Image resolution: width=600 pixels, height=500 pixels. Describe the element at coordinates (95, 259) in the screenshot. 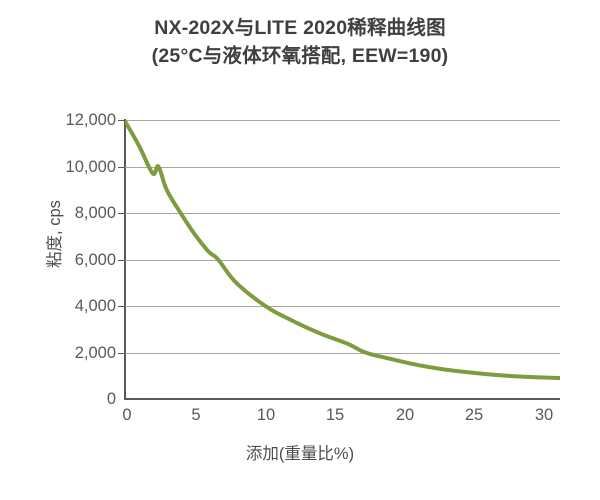

I see `y-tick-label-6000: 6,000` at that location.